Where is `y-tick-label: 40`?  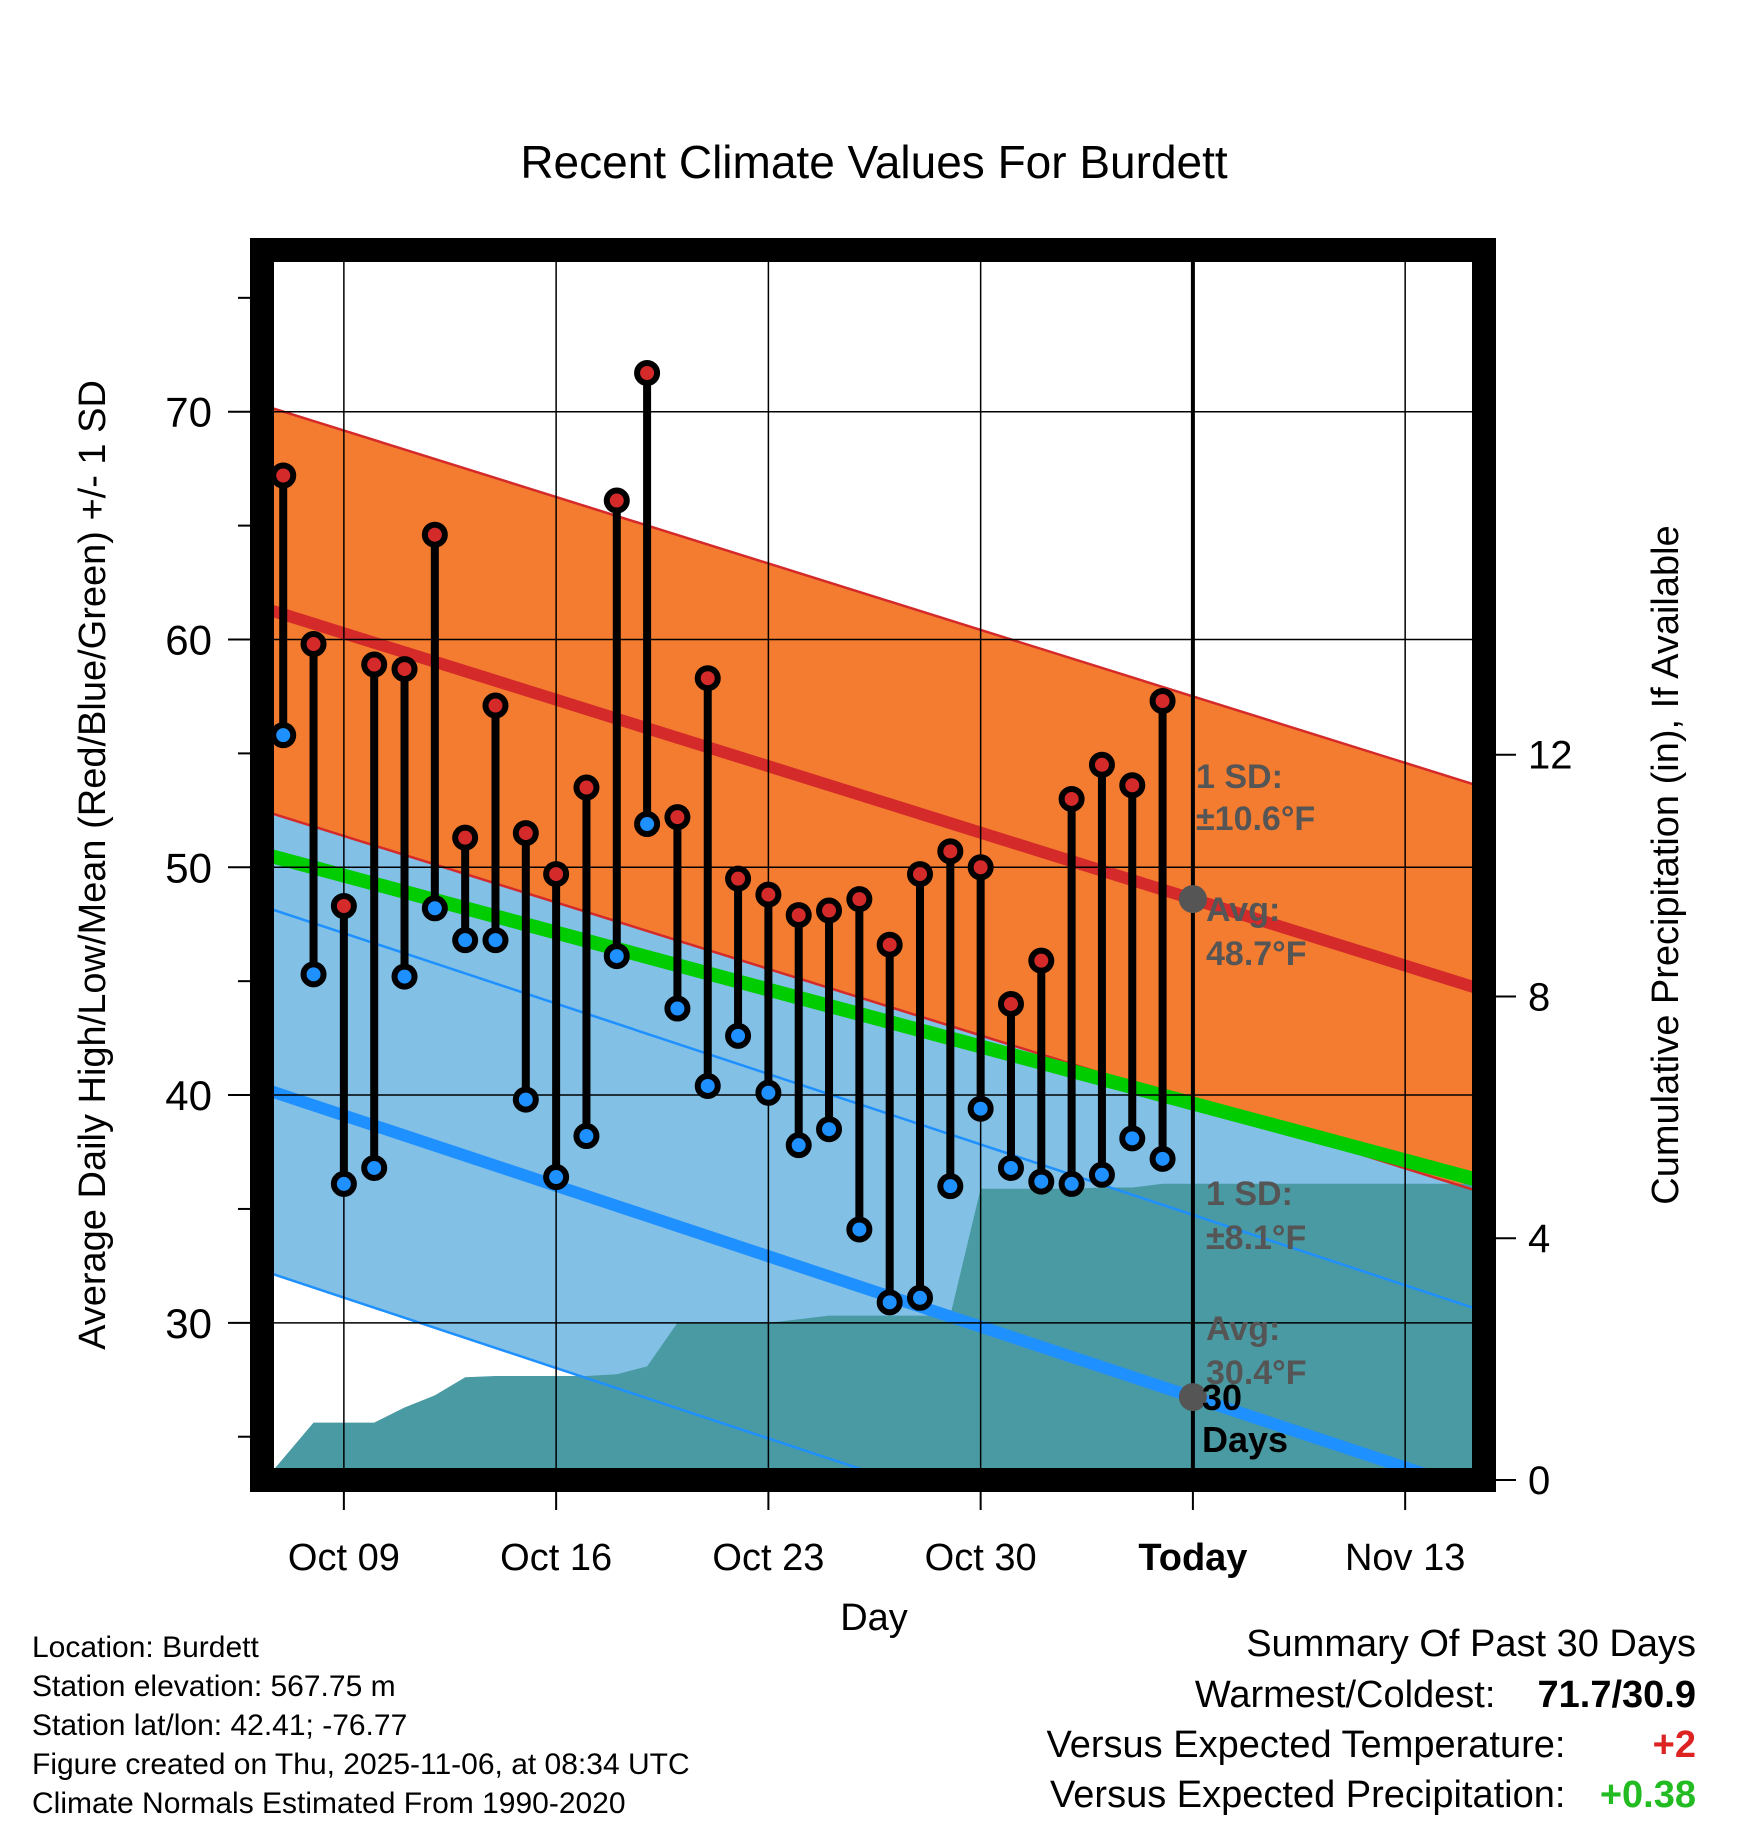 y-tick-label: 40 is located at coordinates (188, 1095).